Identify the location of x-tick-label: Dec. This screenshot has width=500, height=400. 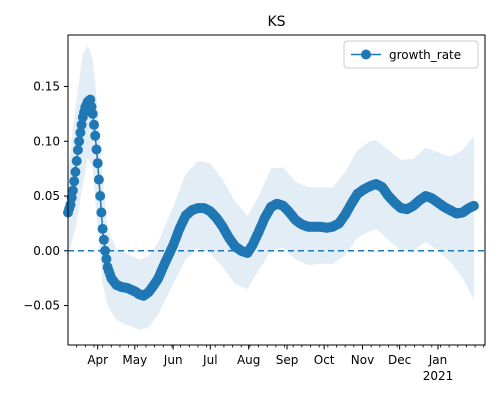
(399, 360).